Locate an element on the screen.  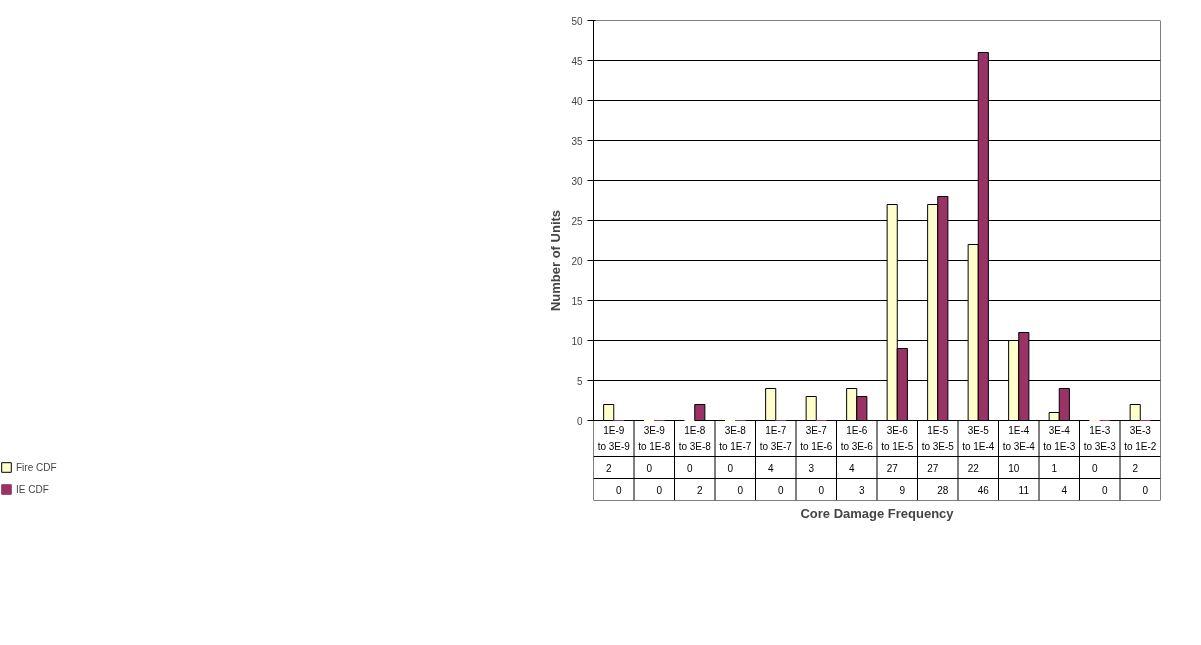
data-label: 28 is located at coordinates (943, 490).